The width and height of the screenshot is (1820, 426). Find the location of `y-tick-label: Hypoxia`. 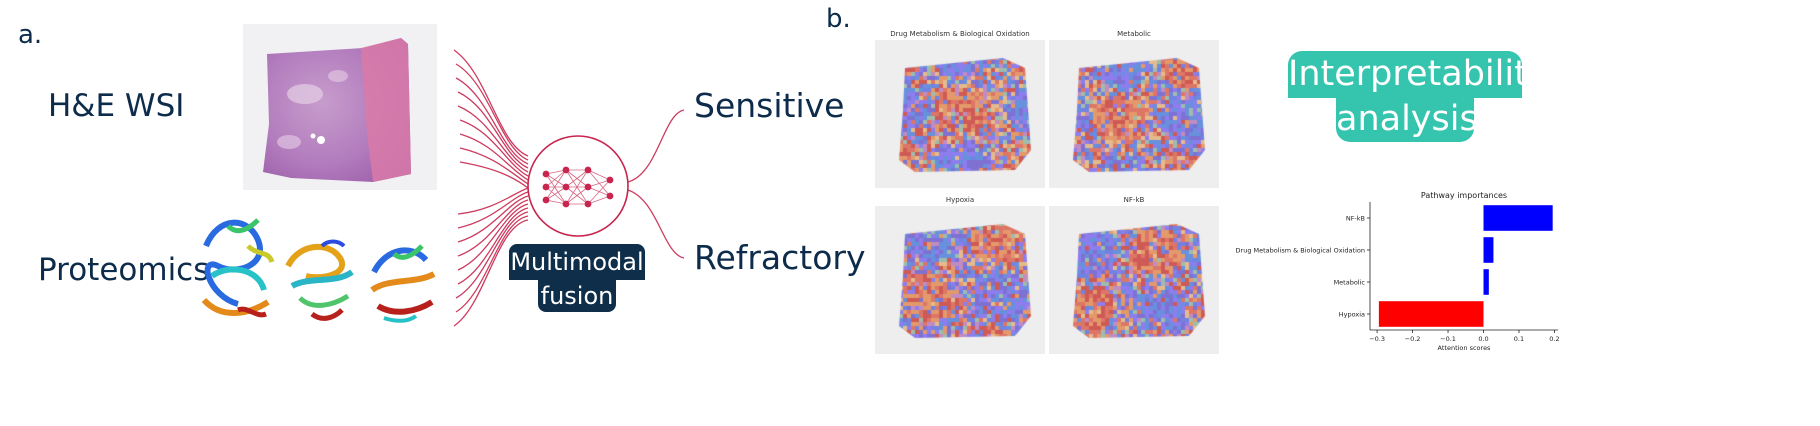

y-tick-label: Hypoxia is located at coordinates (1352, 315).